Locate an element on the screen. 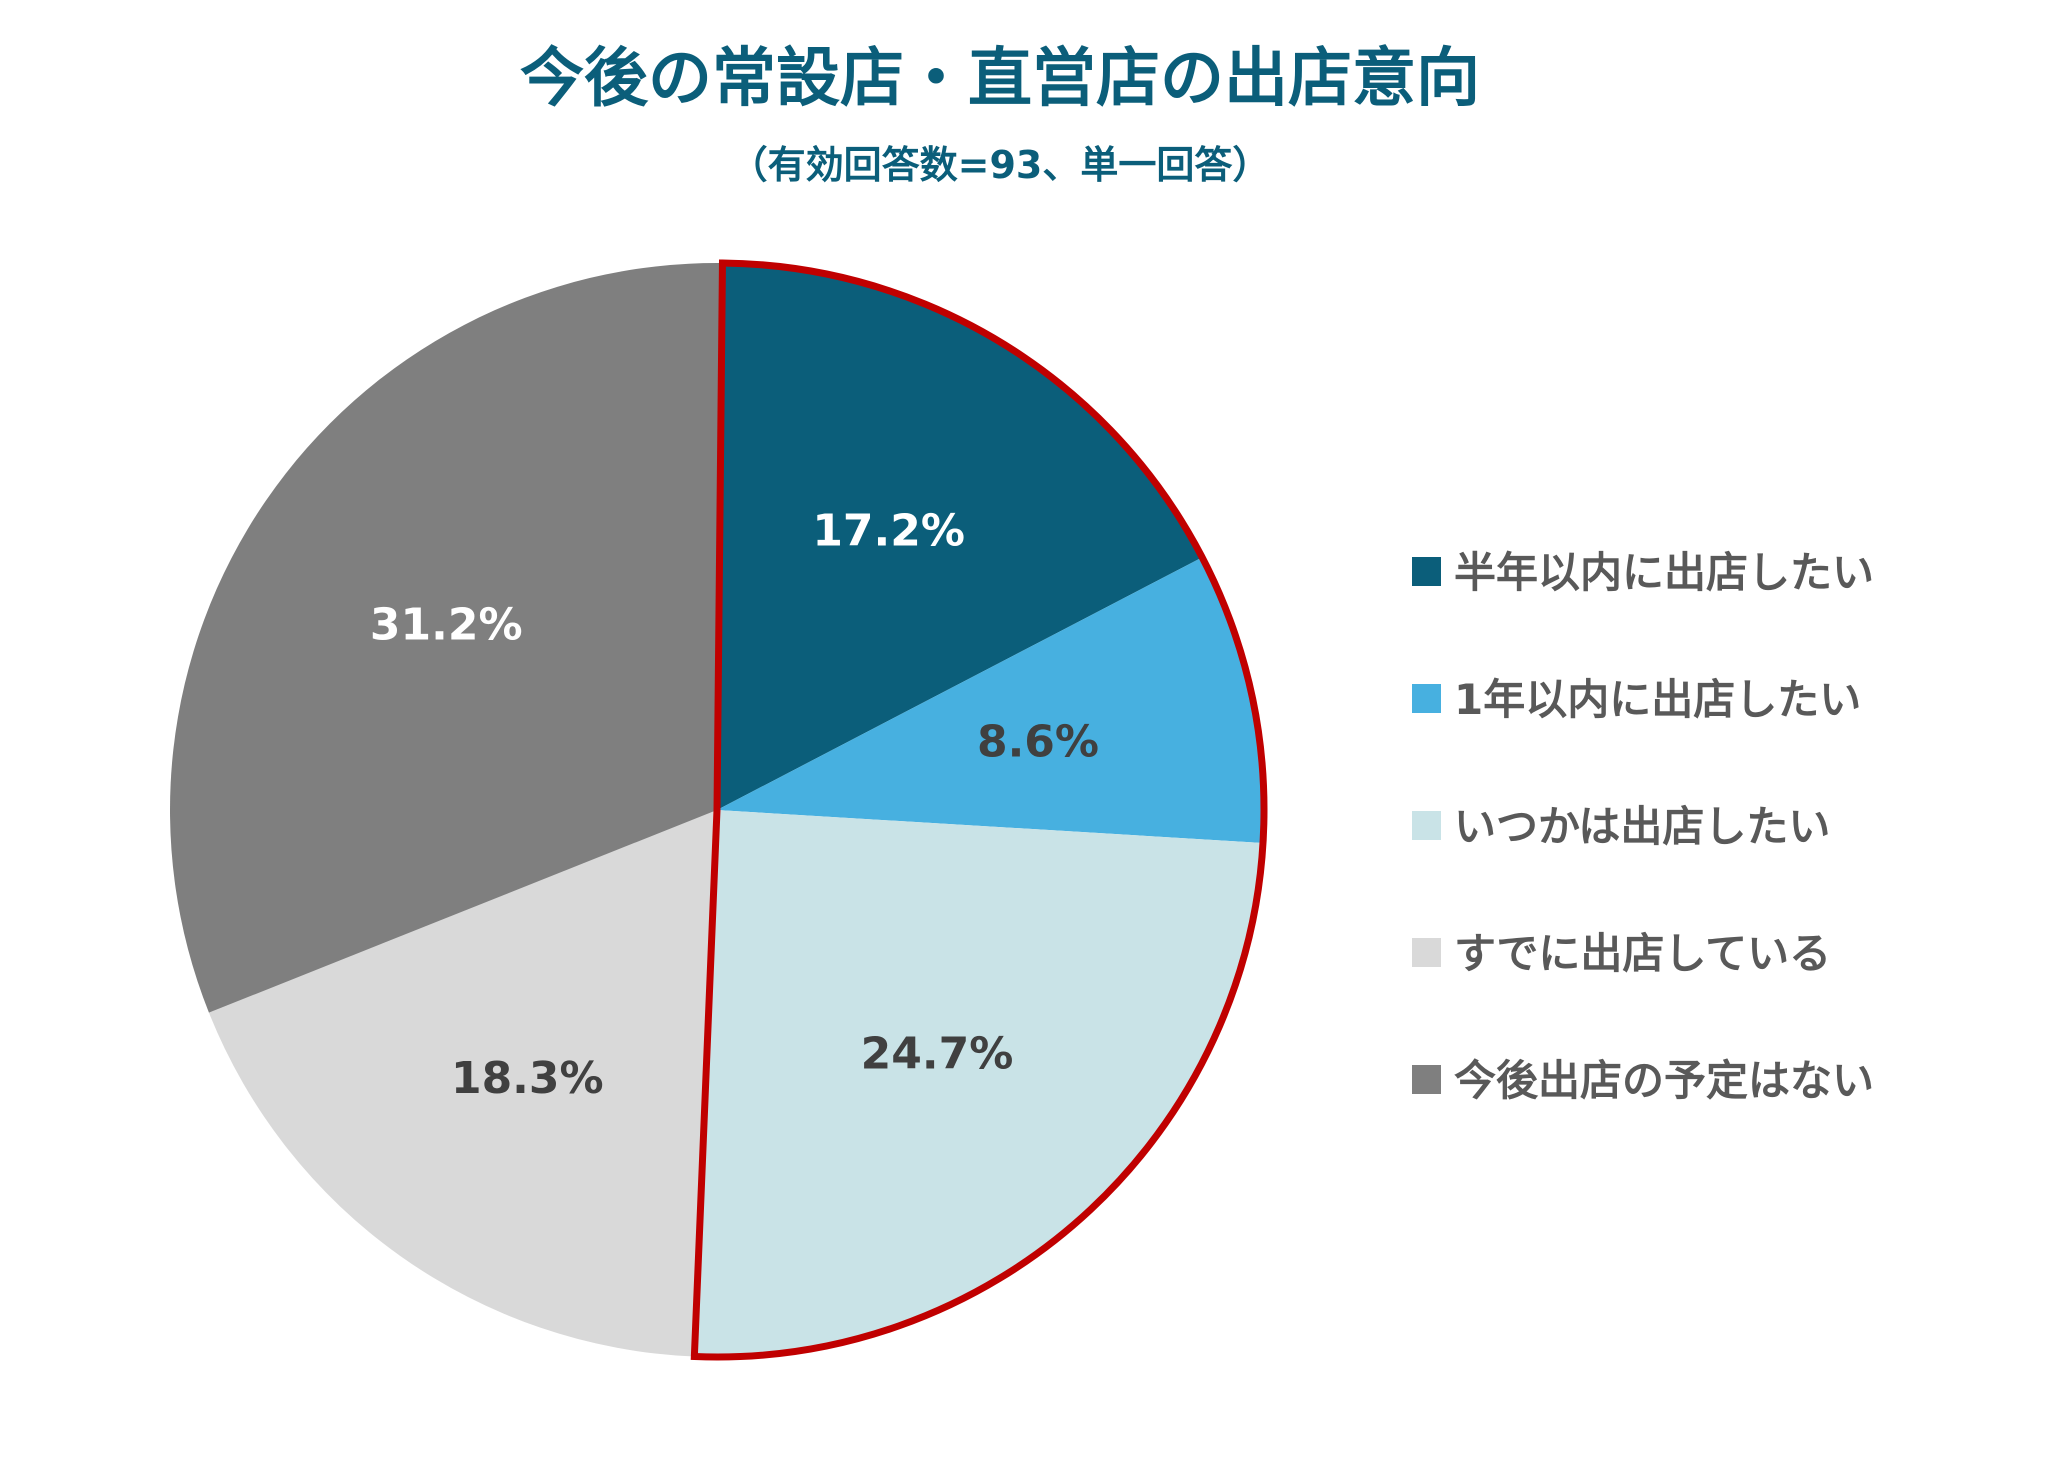 This screenshot has height=1481, width=2048. chart-title: 今後の常設店・直営店の出店意向 is located at coordinates (1000, 79).